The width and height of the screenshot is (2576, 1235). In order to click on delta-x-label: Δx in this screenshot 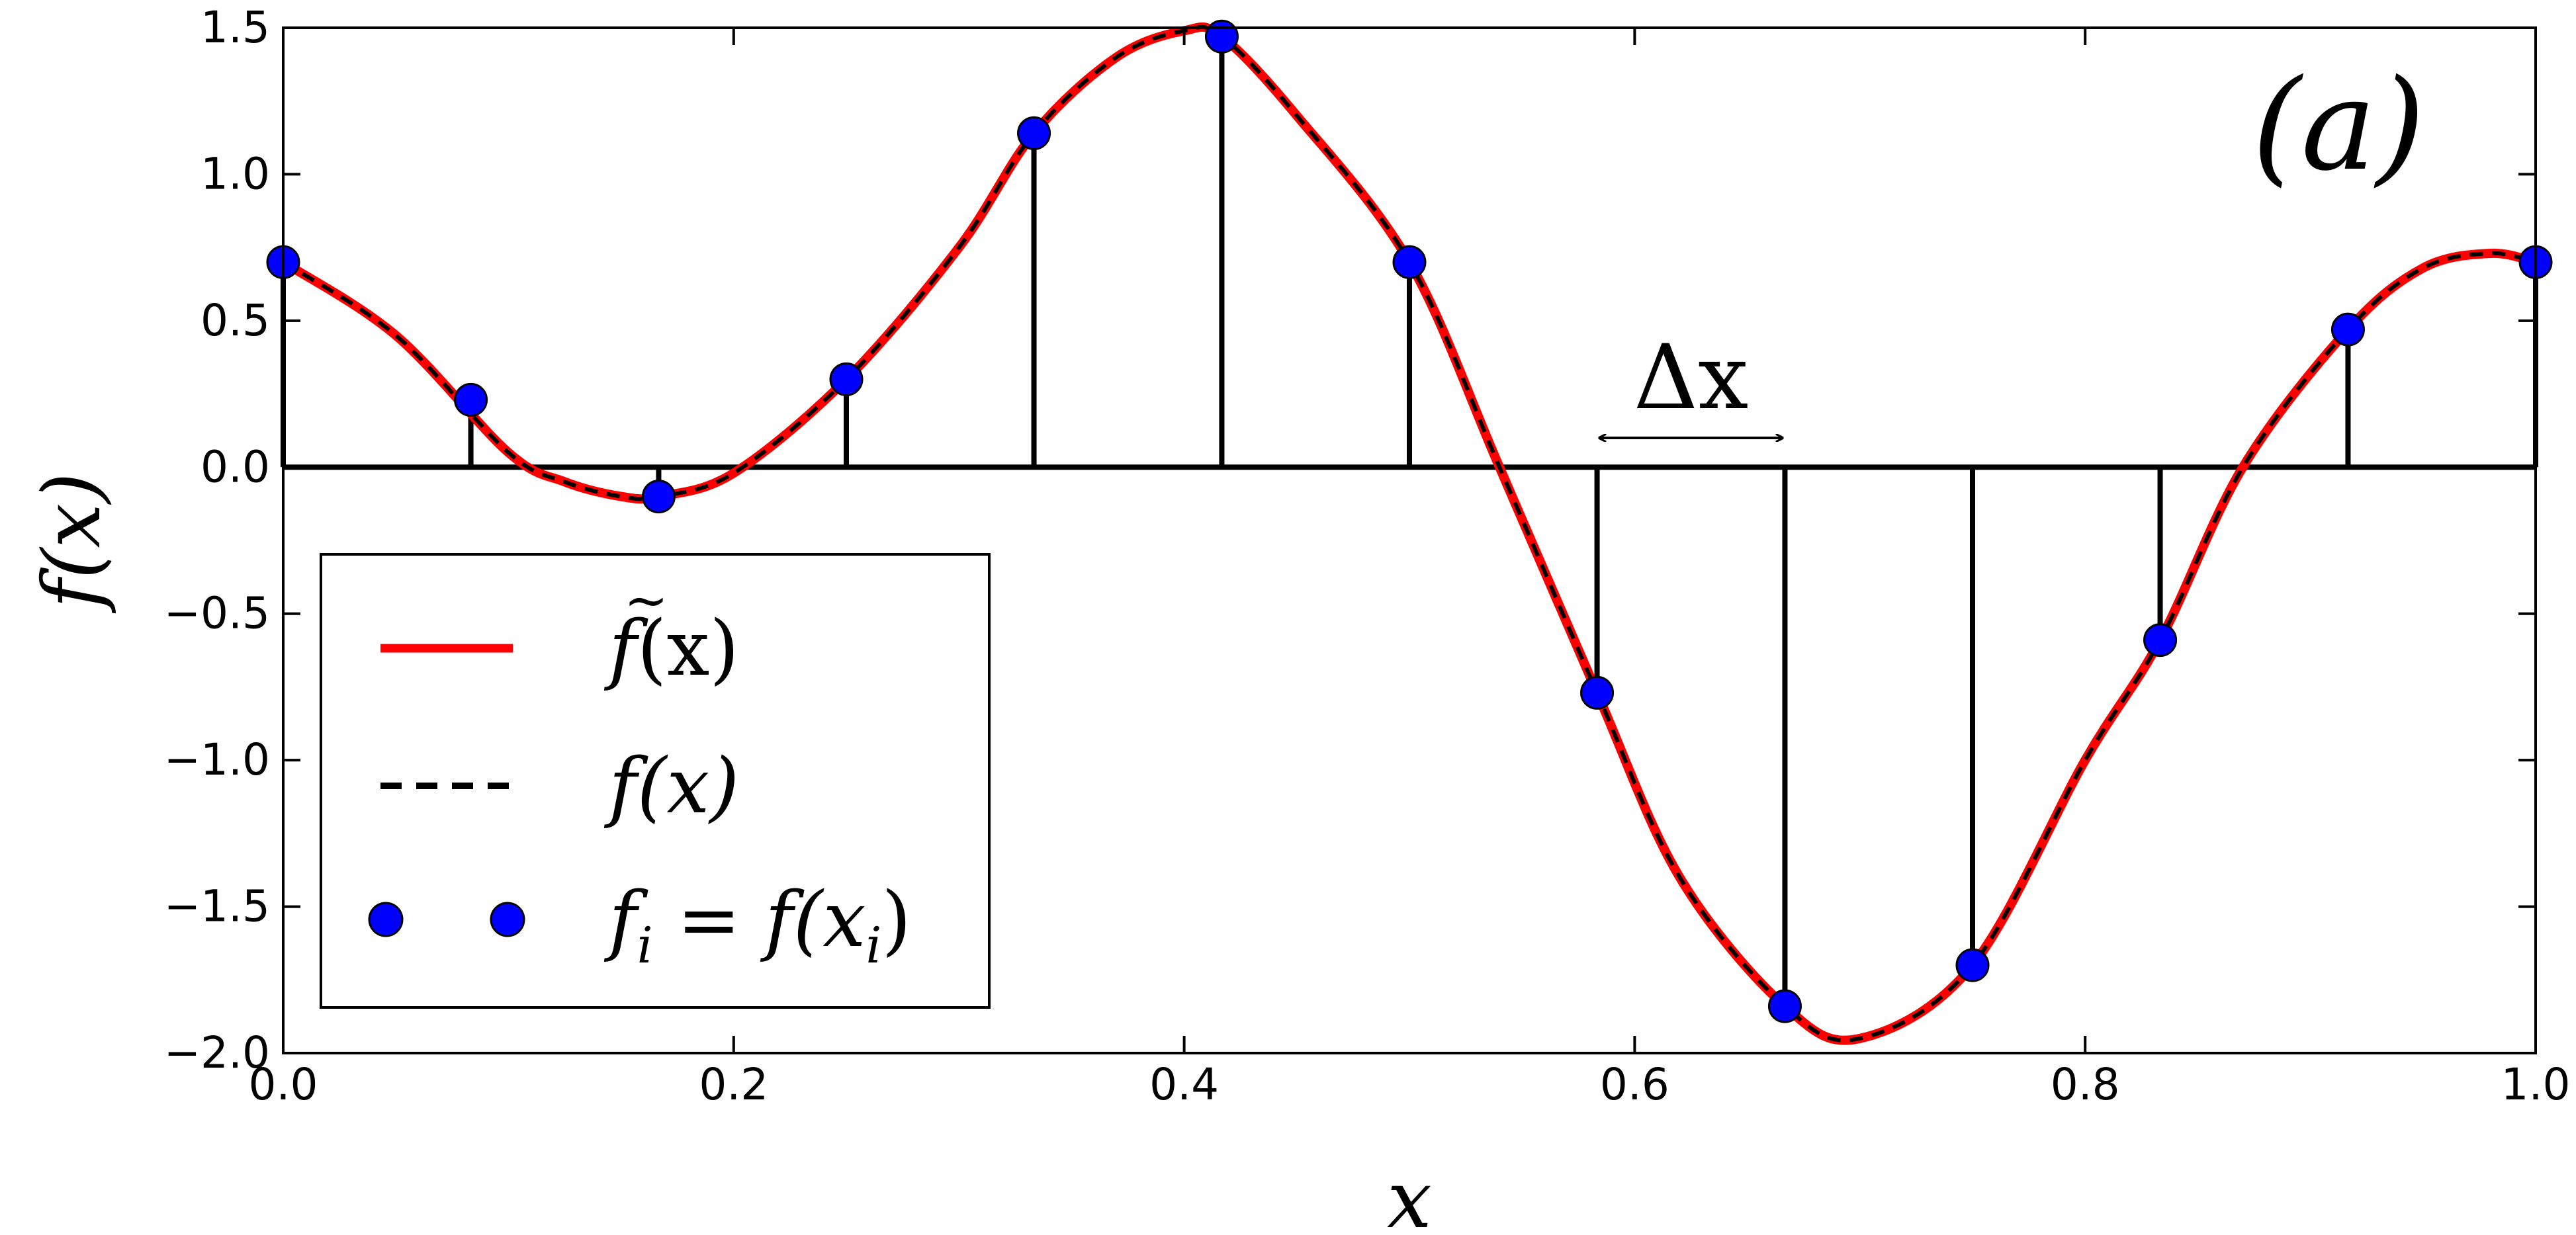, I will do `click(1691, 377)`.